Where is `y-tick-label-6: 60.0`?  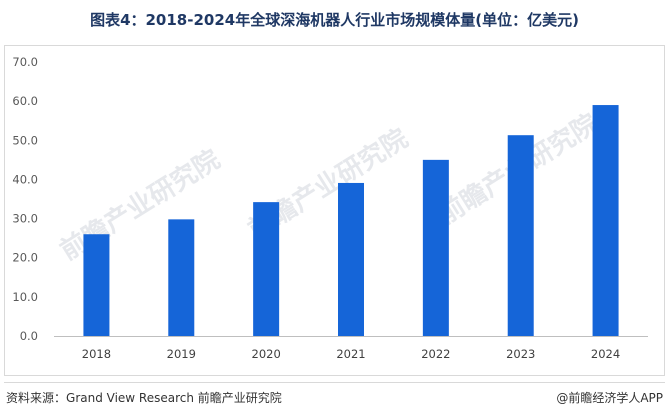
y-tick-label-6: 60.0 is located at coordinates (25, 101).